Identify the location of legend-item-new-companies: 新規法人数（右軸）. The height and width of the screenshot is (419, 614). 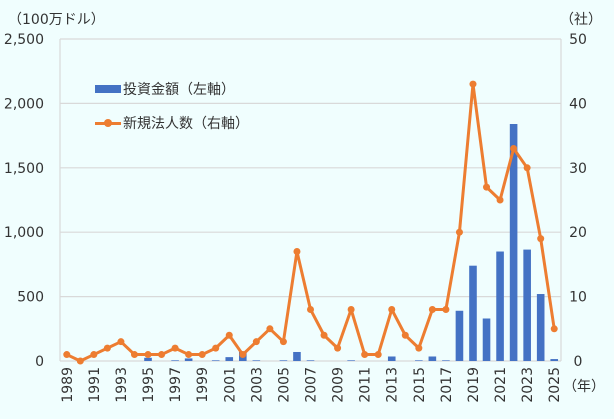
(172, 123).